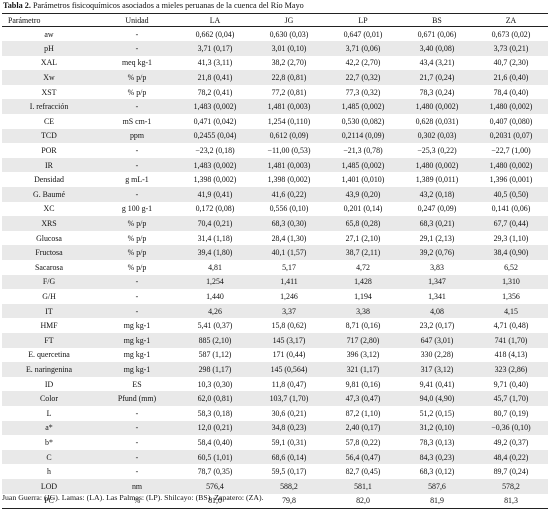 The image size is (550, 509). What do you see at coordinates (49, 326) in the screenshot?
I see `cell-parametro: HMF` at bounding box center [49, 326].